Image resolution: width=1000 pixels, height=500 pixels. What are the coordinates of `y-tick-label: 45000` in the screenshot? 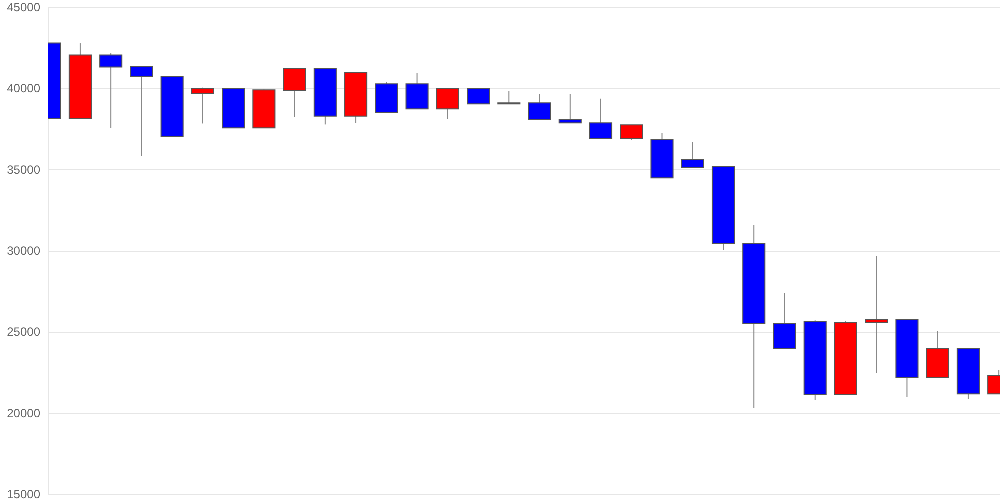 It's located at (24, 7).